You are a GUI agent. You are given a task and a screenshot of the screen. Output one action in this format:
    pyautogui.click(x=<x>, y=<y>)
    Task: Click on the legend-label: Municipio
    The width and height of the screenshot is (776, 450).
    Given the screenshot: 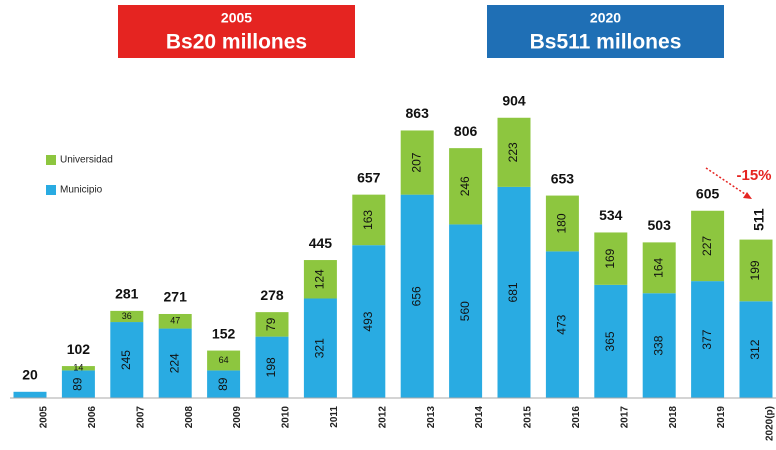 What is the action you would take?
    pyautogui.click(x=81, y=190)
    